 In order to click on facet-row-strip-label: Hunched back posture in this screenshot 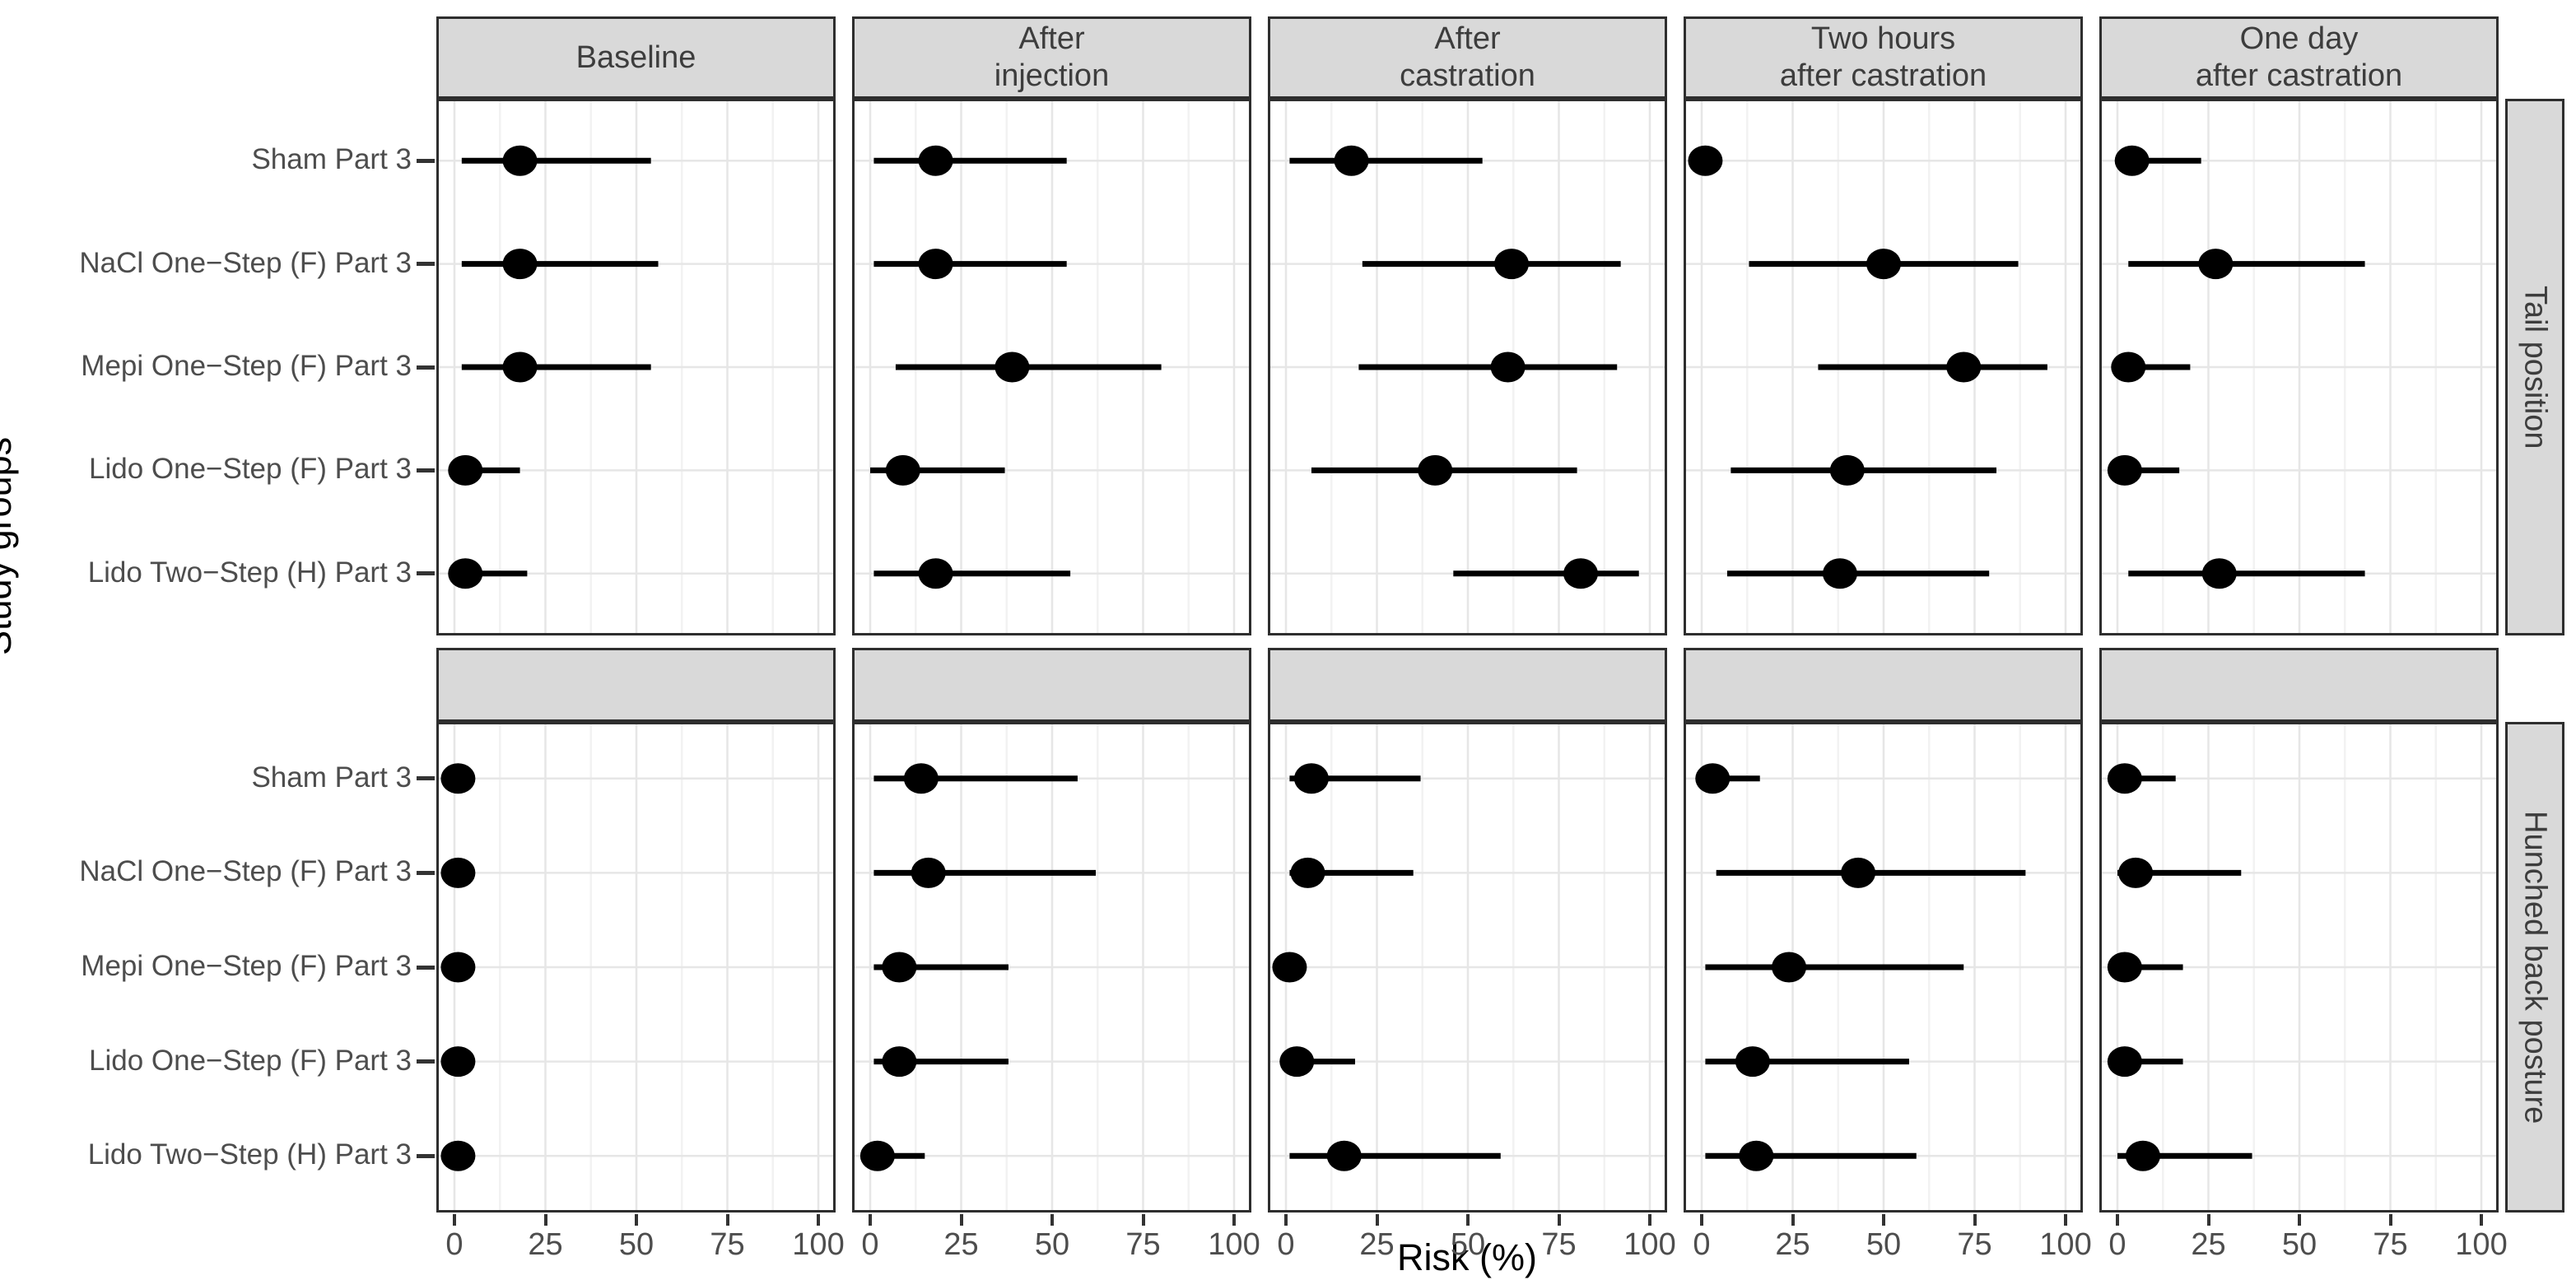, I will do `click(2535, 967)`.